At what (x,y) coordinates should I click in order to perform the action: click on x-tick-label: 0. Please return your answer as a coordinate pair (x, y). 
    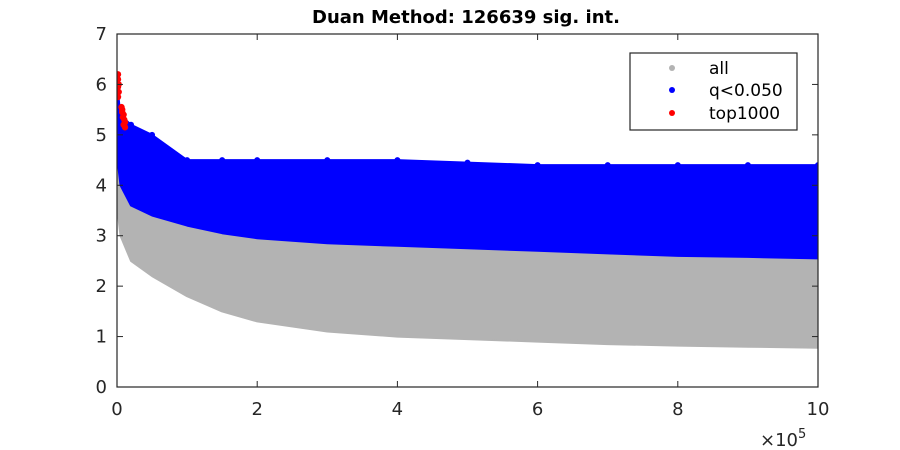
    Looking at the image, I should click on (116, 409).